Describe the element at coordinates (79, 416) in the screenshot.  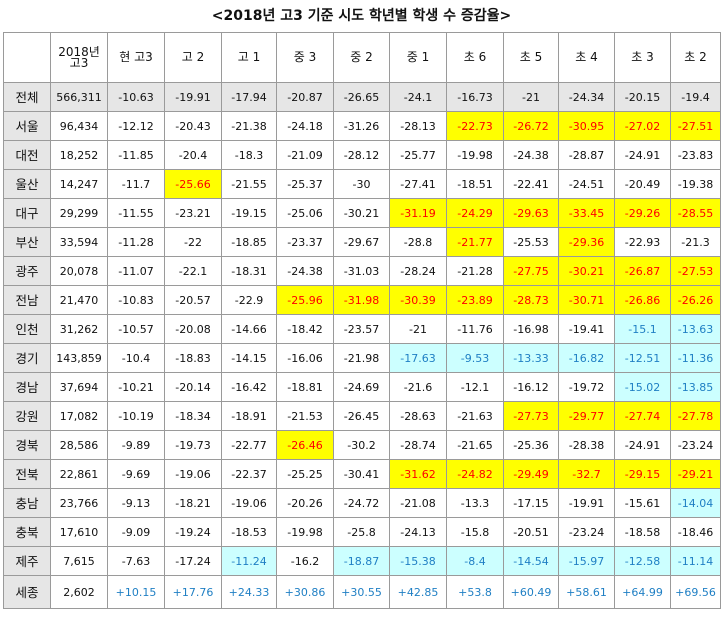
I see `value-cell: 17,082` at that location.